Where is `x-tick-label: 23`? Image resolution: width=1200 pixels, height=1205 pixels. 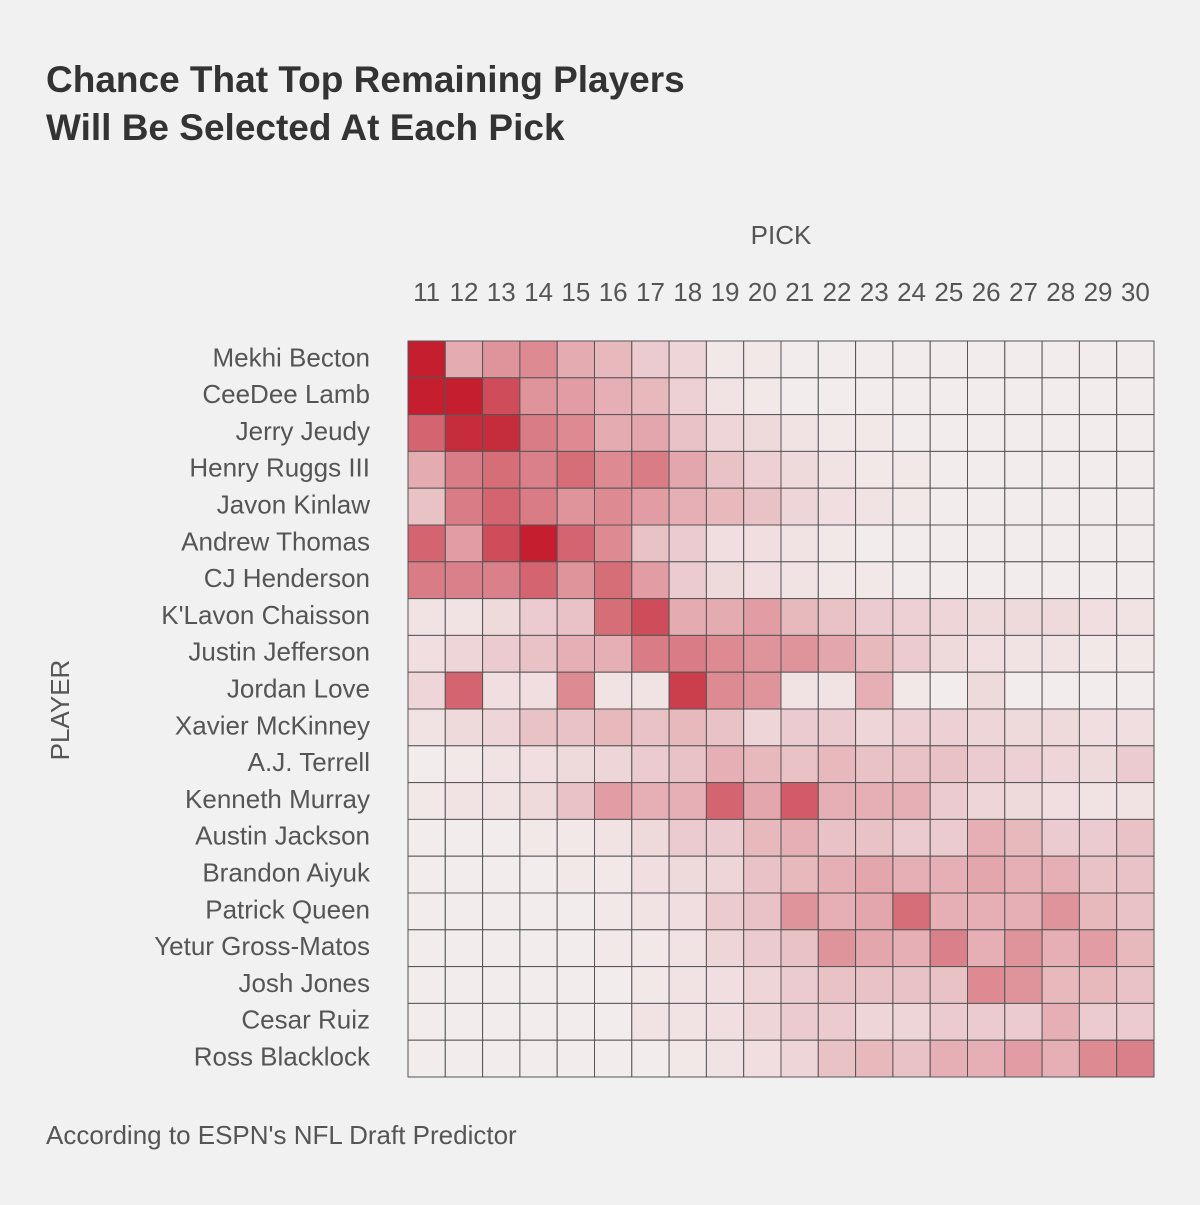
x-tick-label: 23 is located at coordinates (874, 292).